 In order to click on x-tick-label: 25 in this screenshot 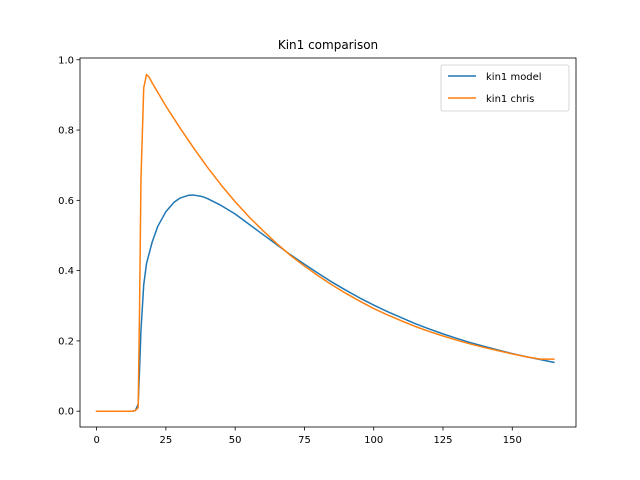, I will do `click(166, 440)`.